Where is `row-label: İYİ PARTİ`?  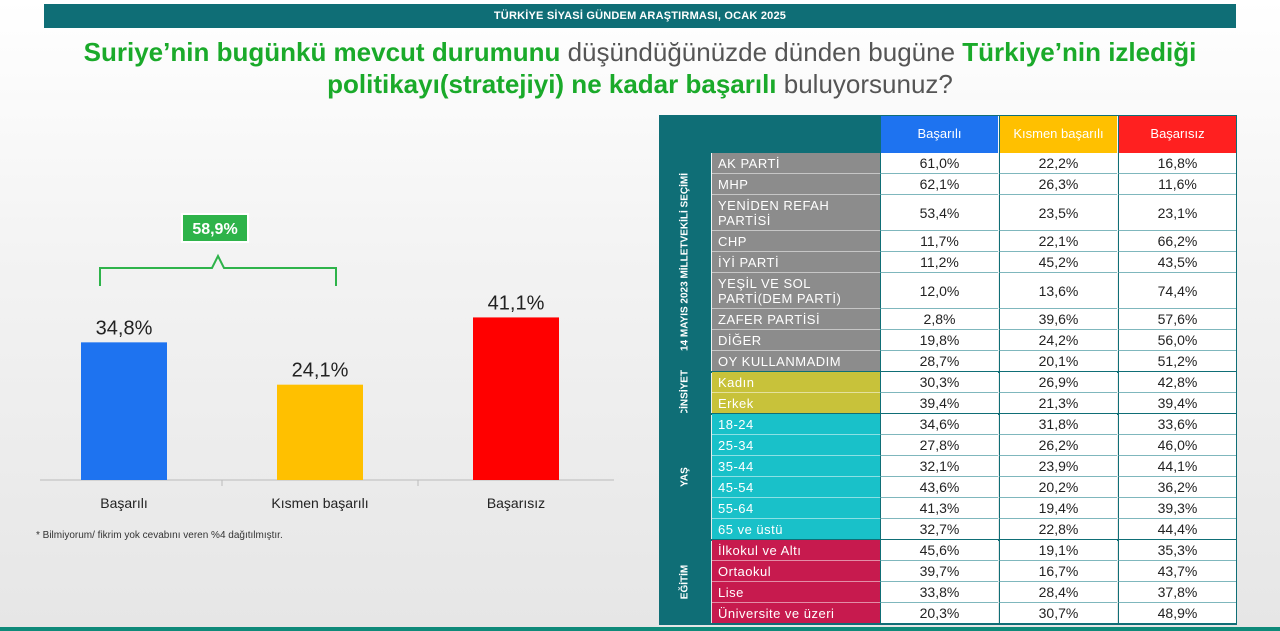 row-label: İYİ PARTİ is located at coordinates (796, 262).